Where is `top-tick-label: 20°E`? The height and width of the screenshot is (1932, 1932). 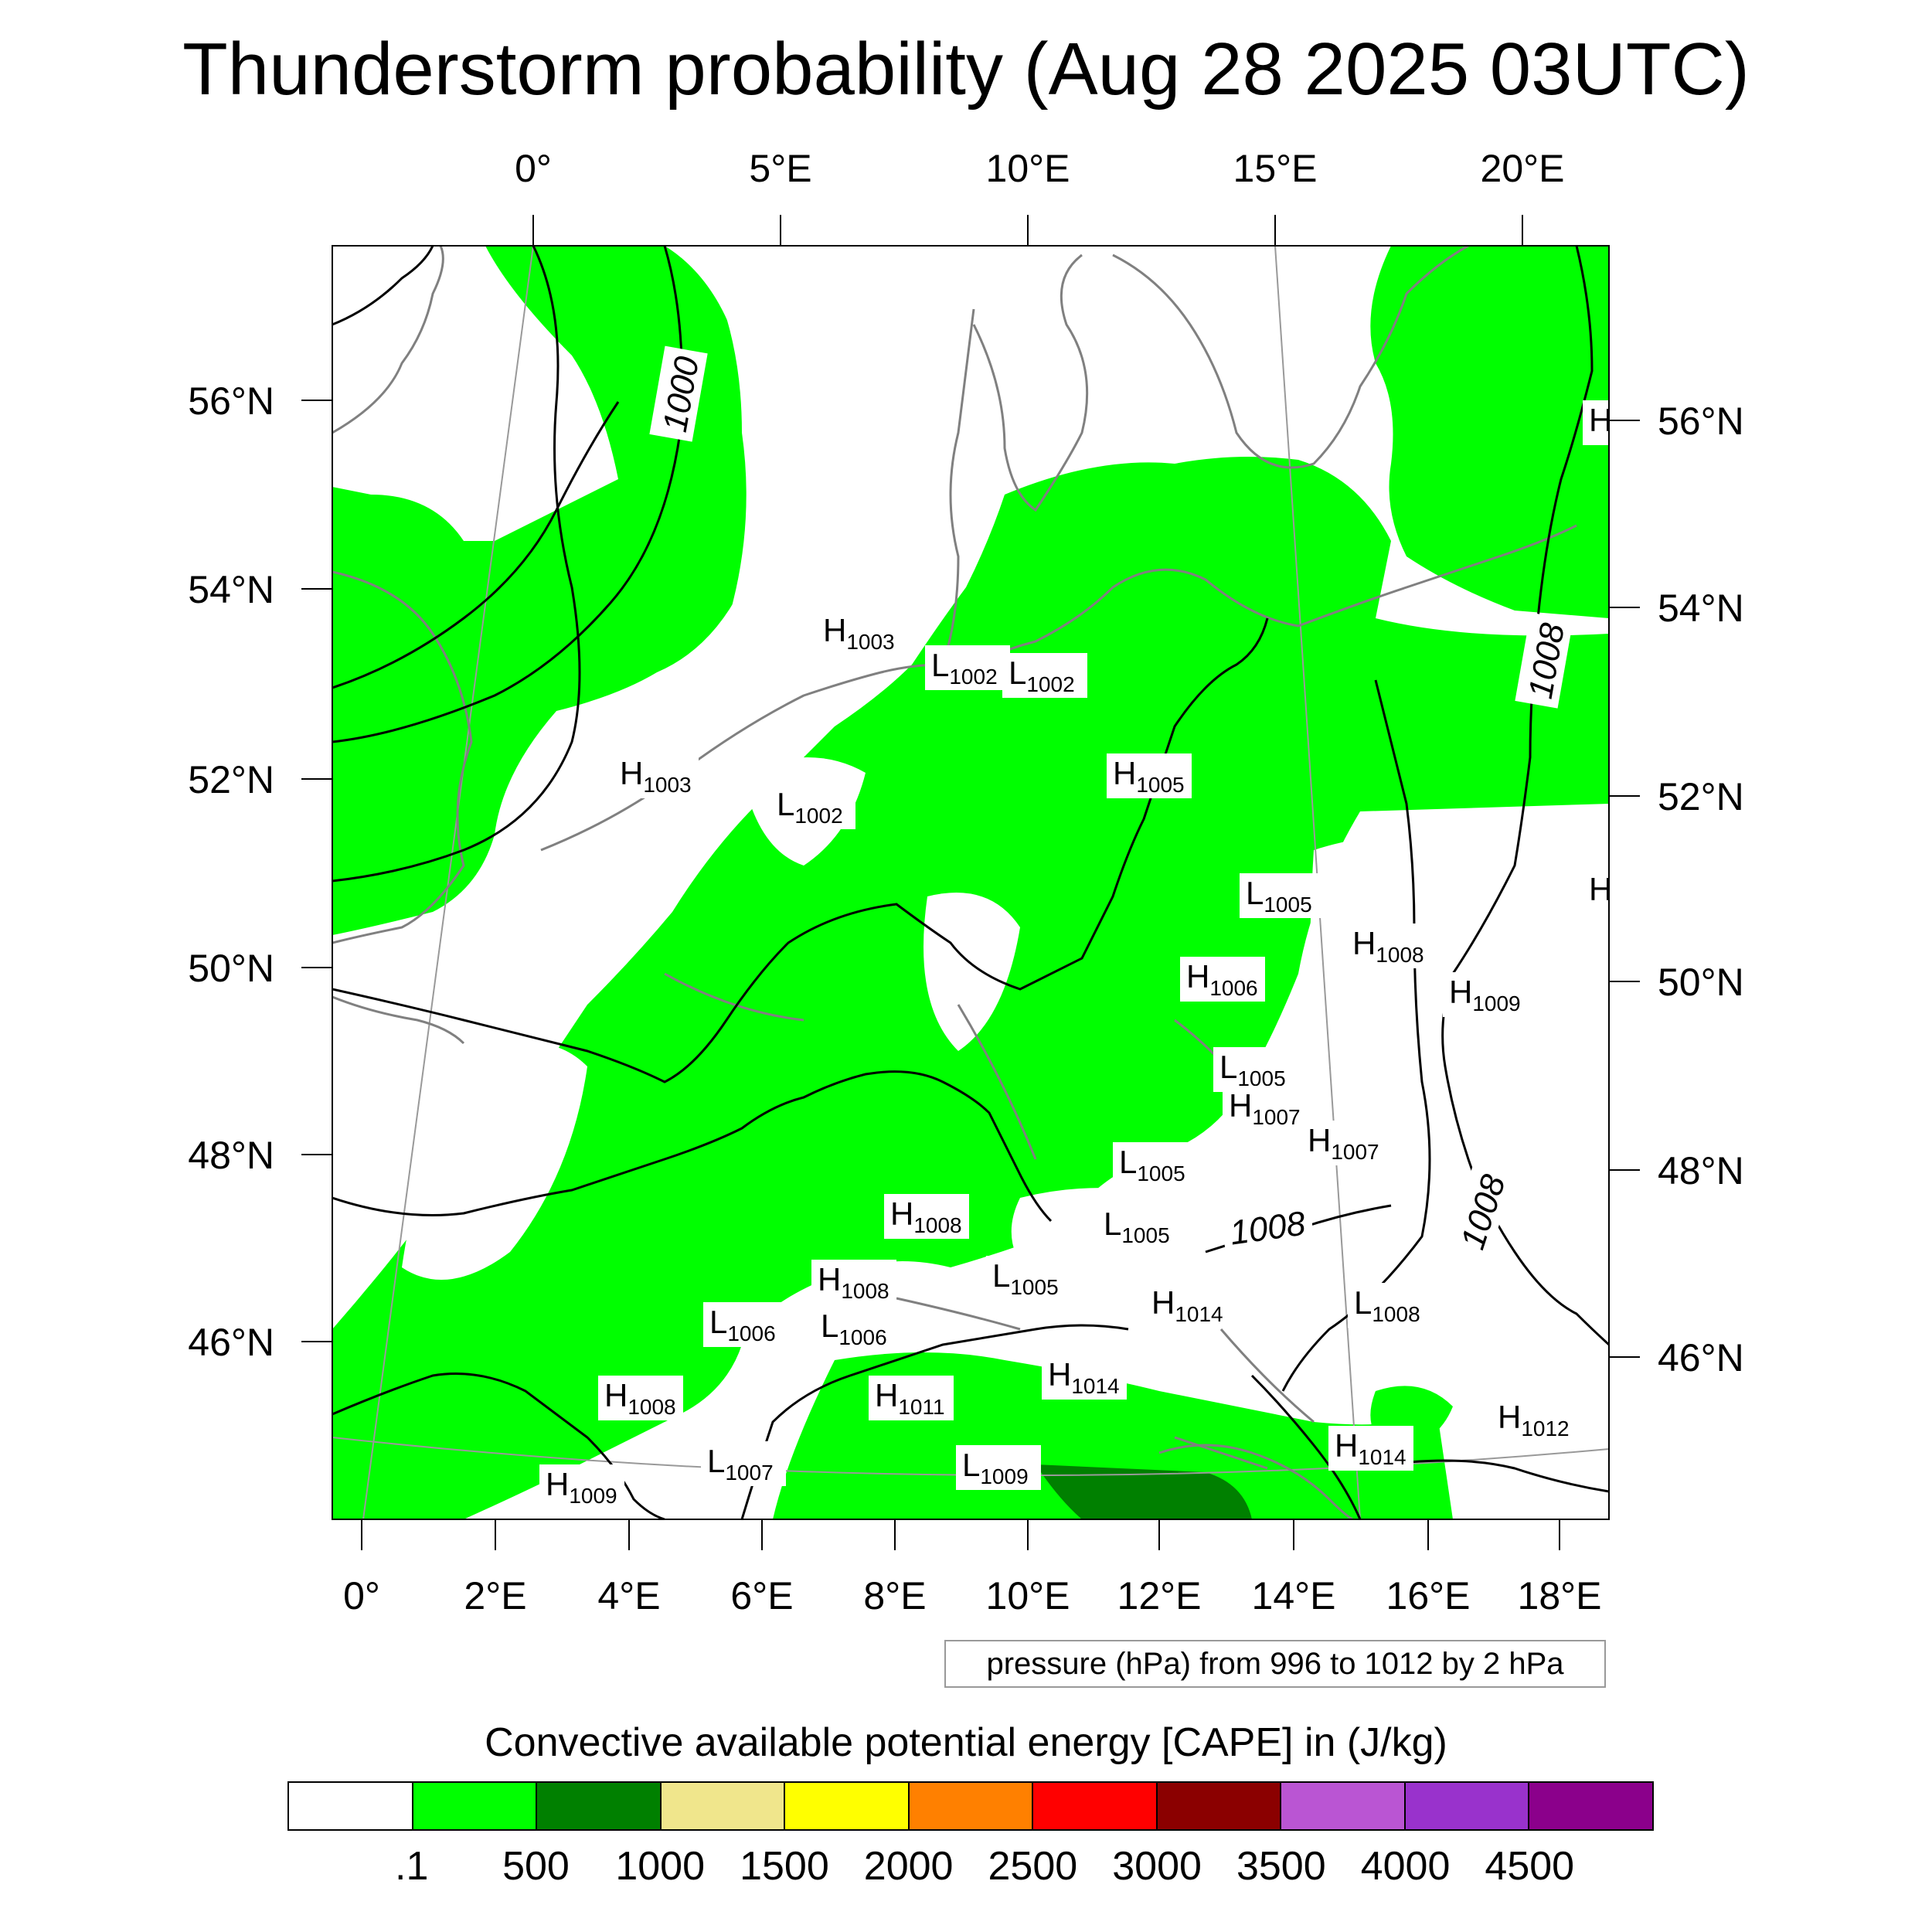 top-tick-label: 20°E is located at coordinates (1523, 168).